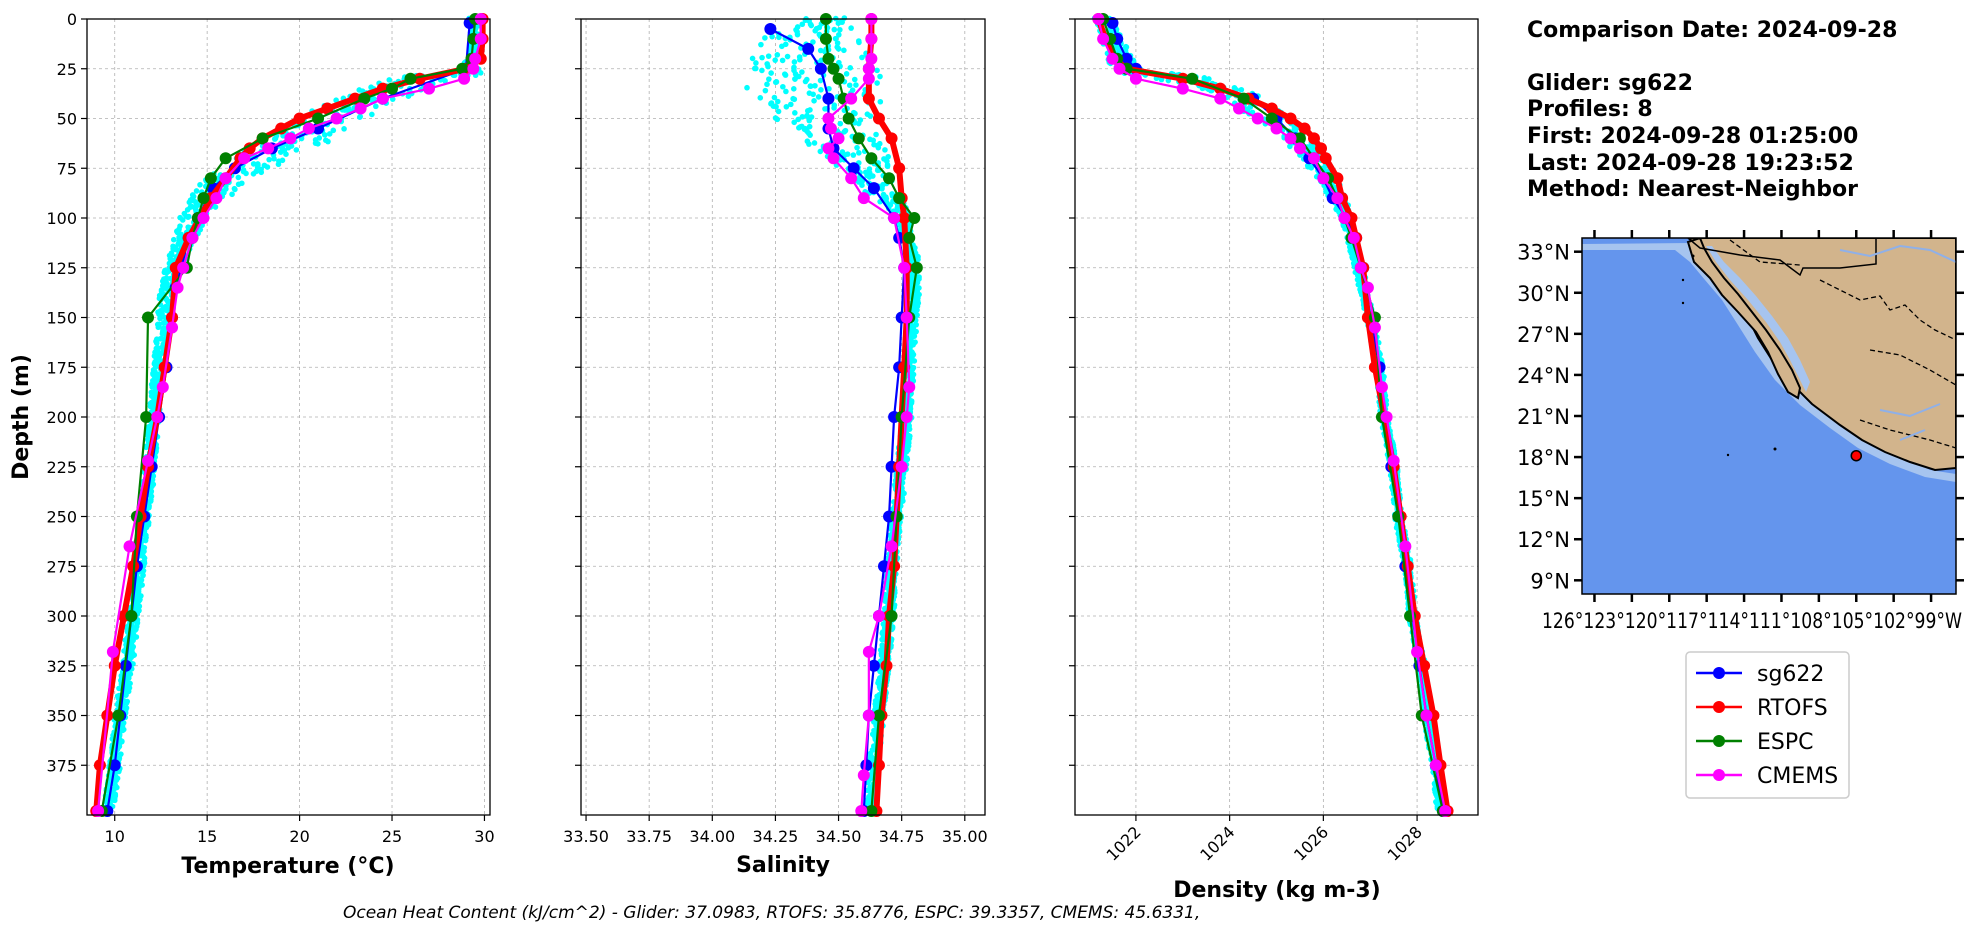  Describe the element at coordinates (1785, 742) in the screenshot. I see `legend-label-espc: ESPC` at that location.